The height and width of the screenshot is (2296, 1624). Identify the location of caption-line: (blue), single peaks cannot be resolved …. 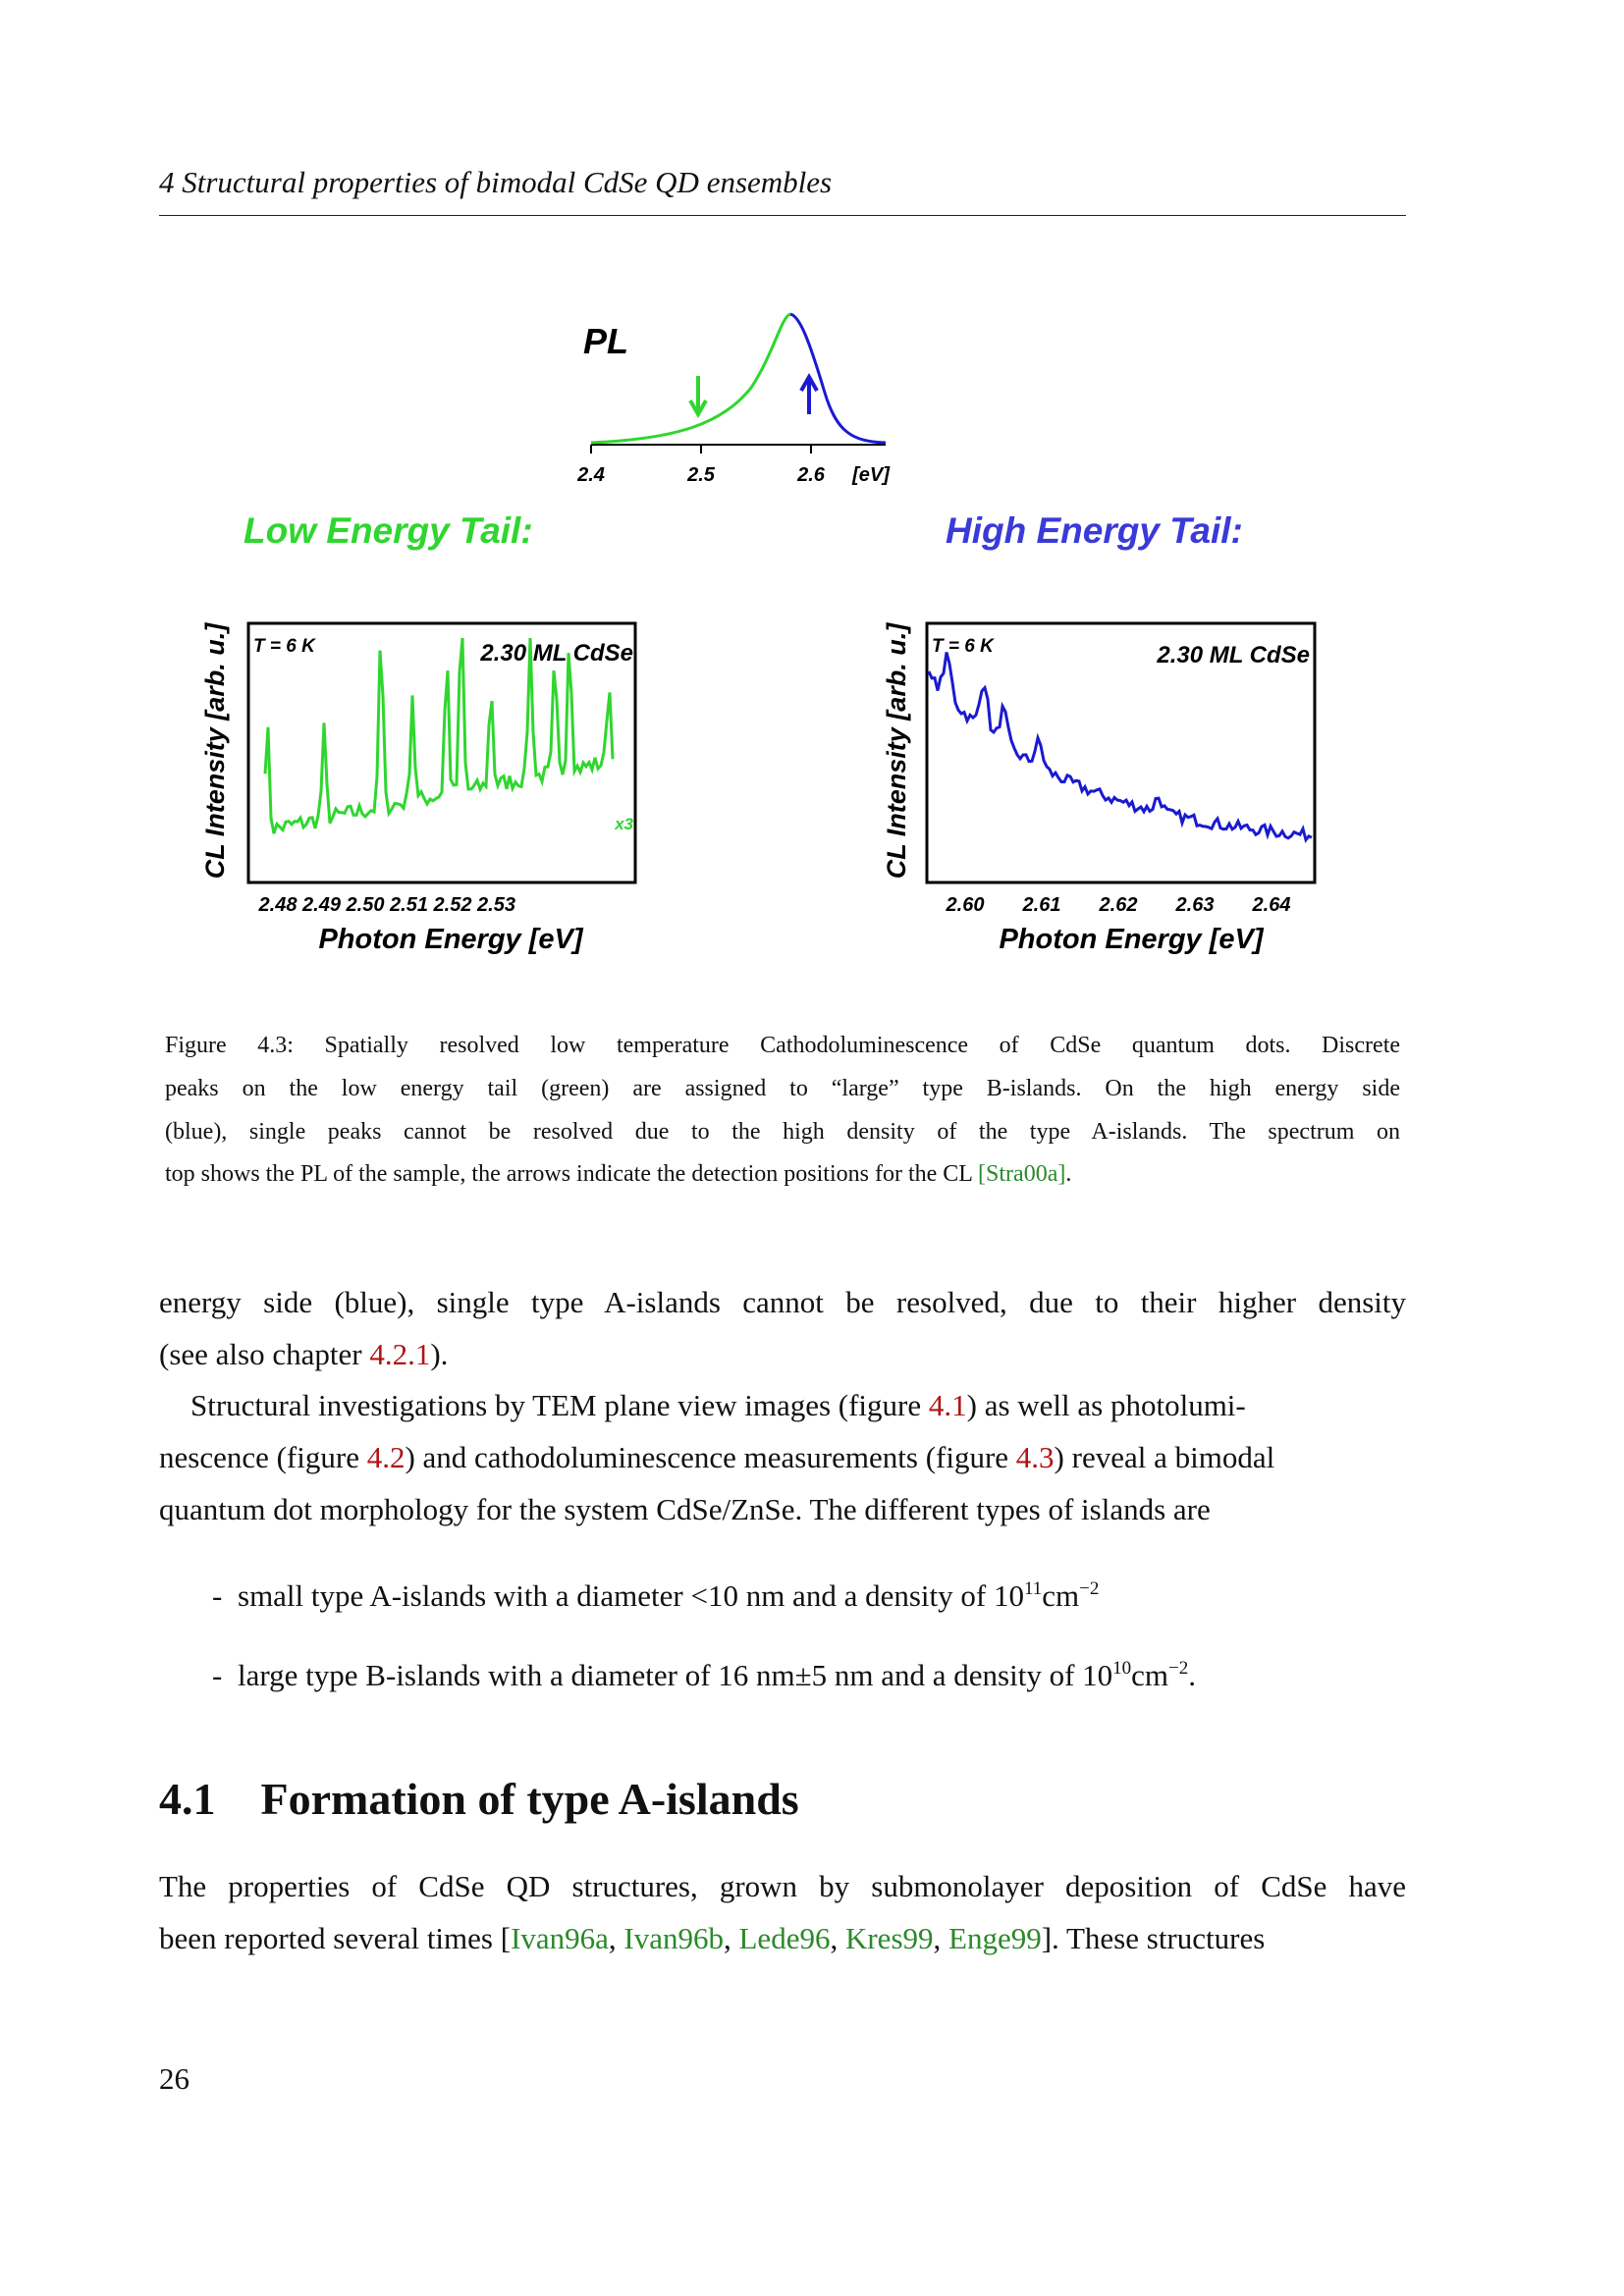
(782, 1132).